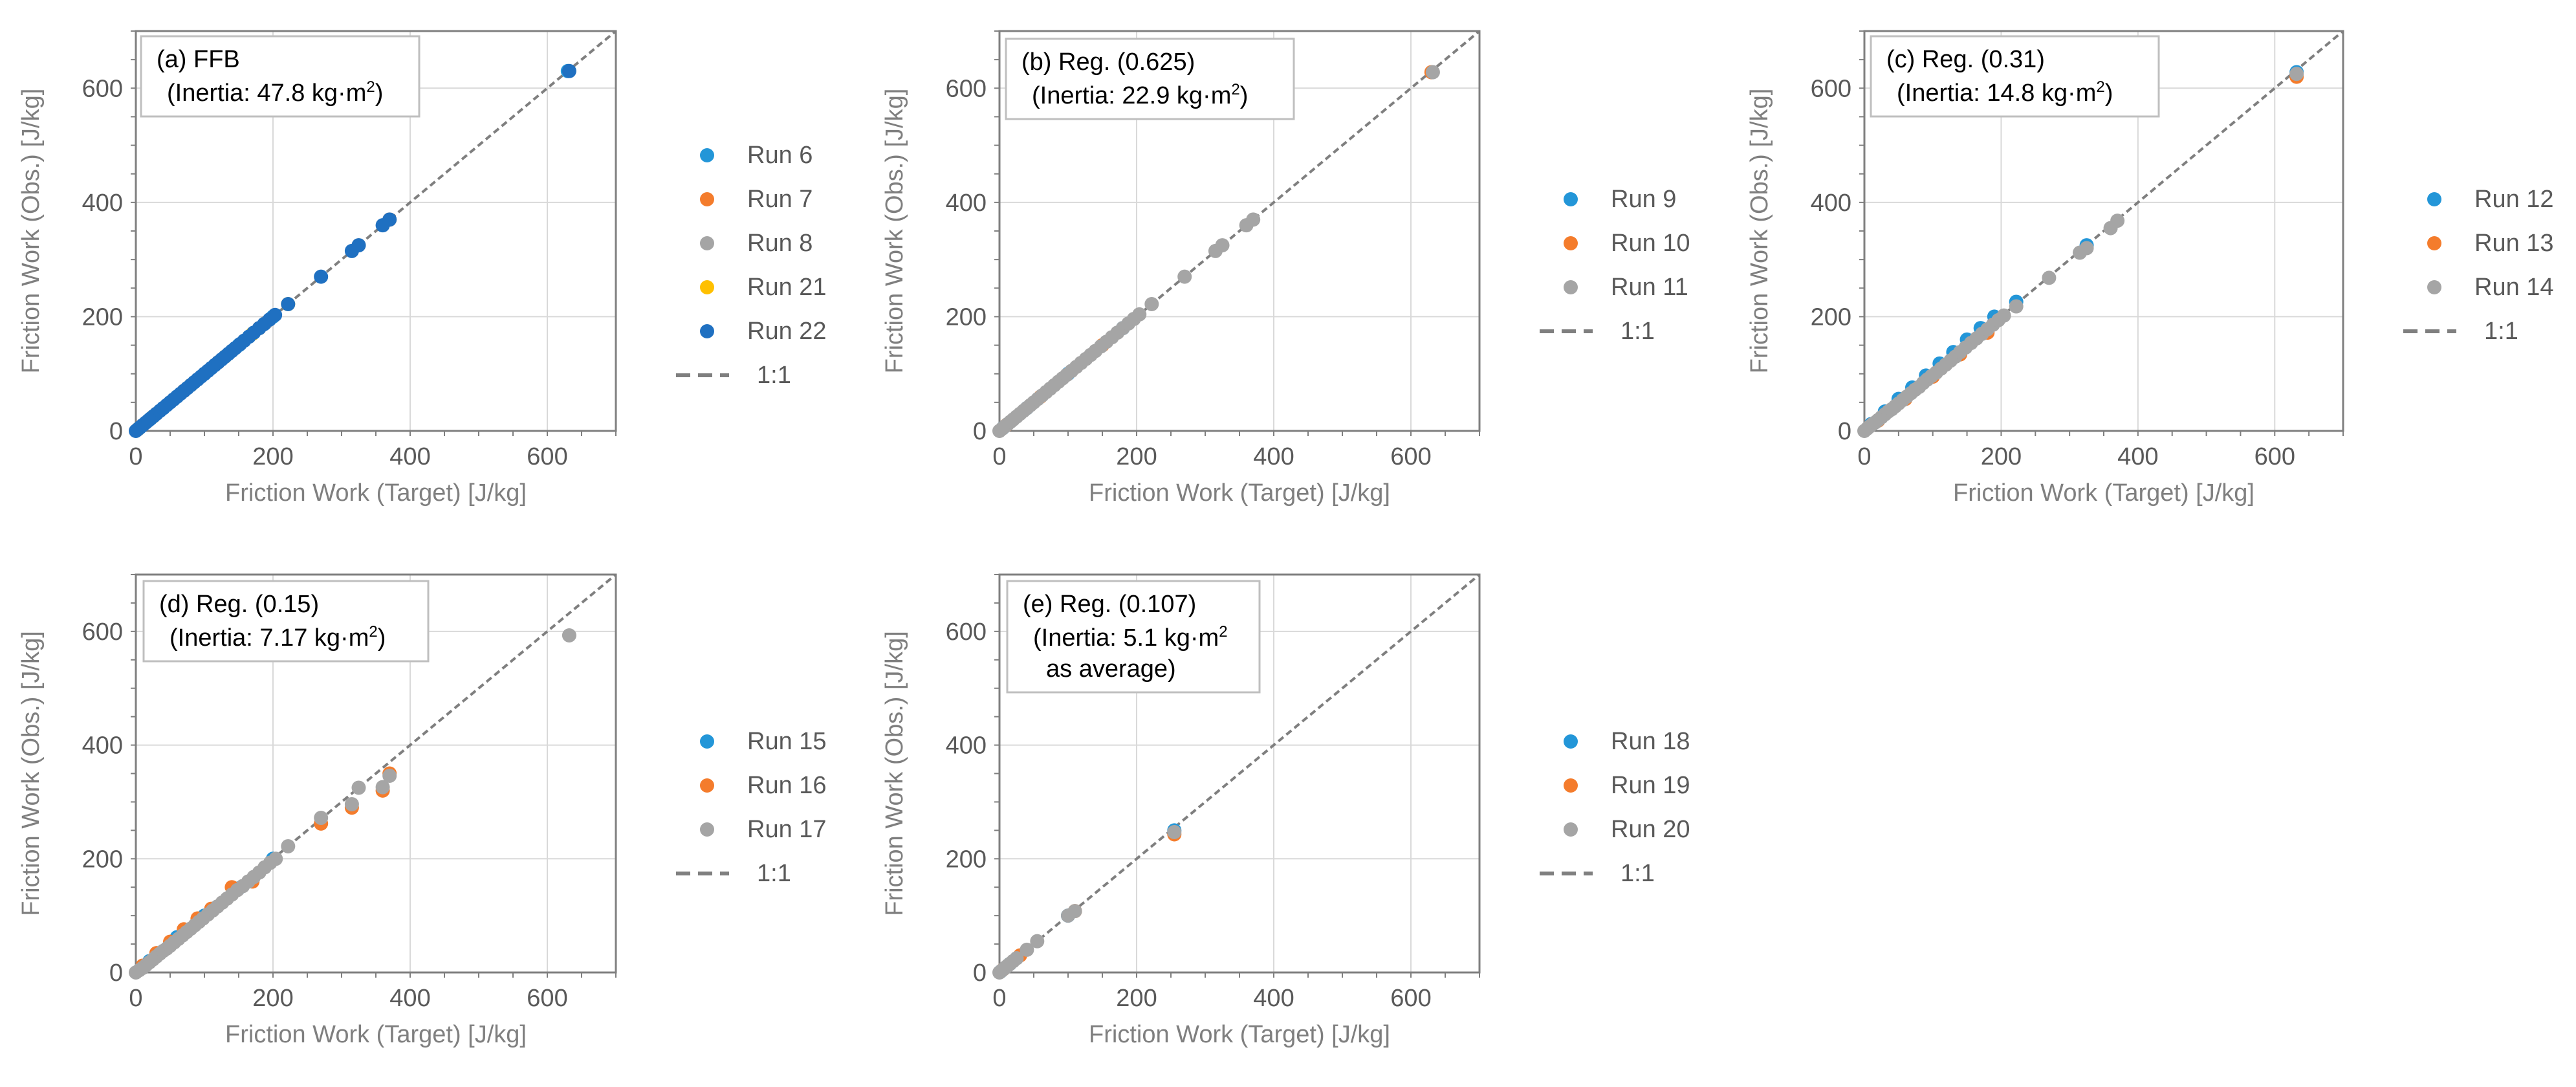 The image size is (2576, 1087). What do you see at coordinates (751, 265) in the screenshot?
I see `legend: Run 6 Run 7 Run 8 Run 21 Run 22 1:1` at bounding box center [751, 265].